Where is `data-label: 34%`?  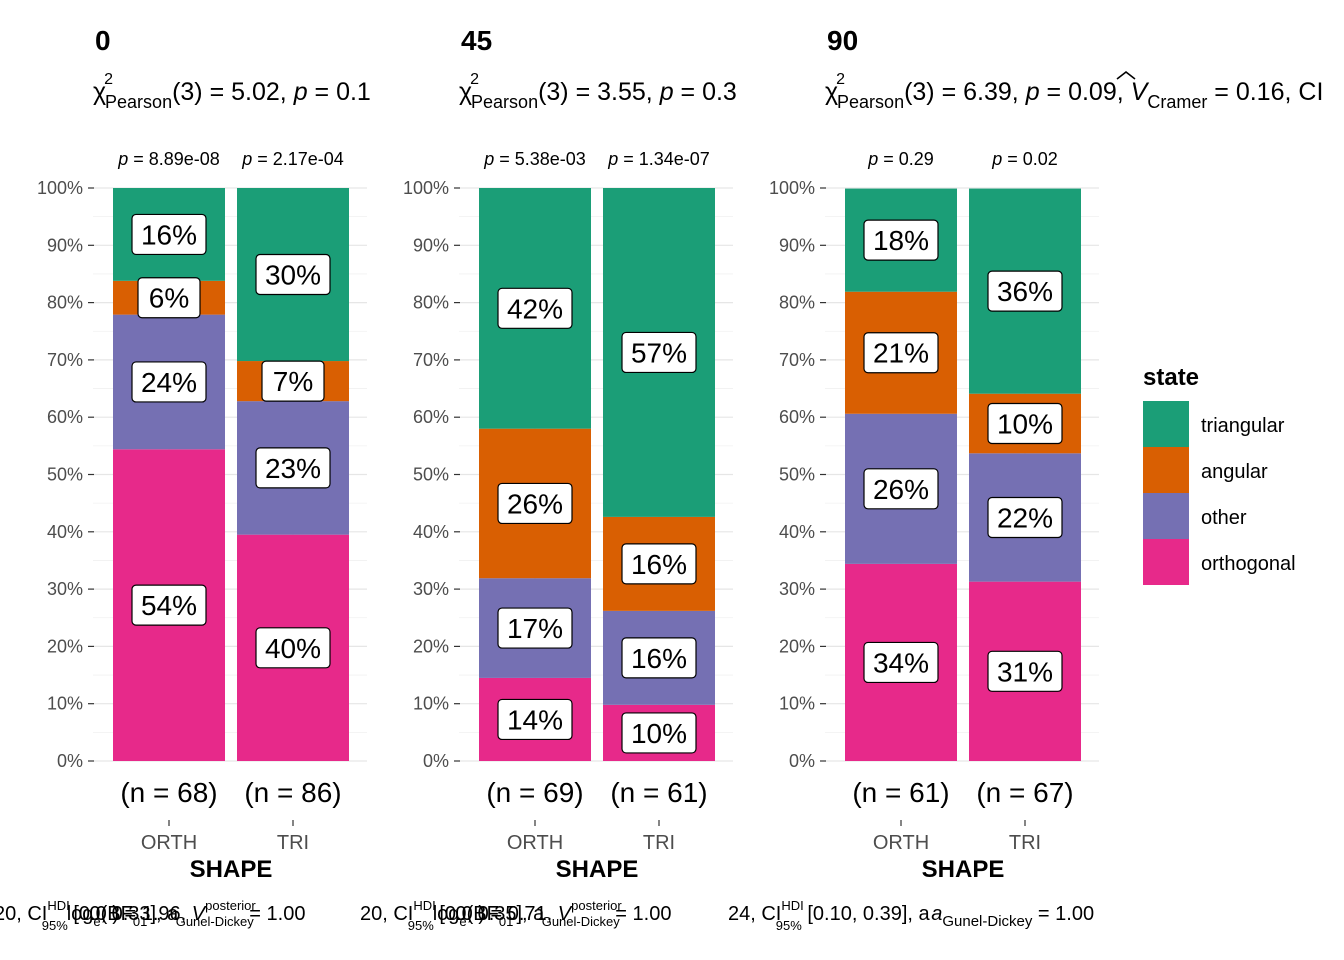 data-label: 34% is located at coordinates (901, 662).